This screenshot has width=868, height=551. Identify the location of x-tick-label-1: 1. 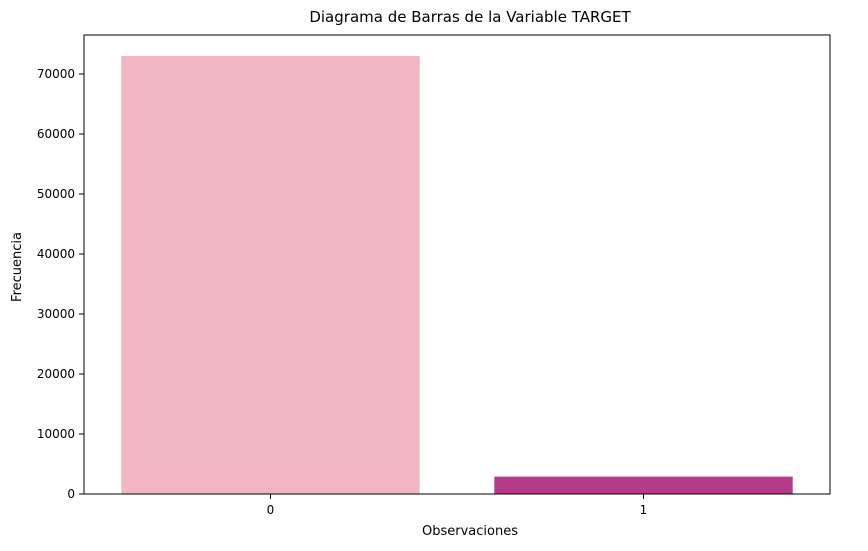
(644, 510).